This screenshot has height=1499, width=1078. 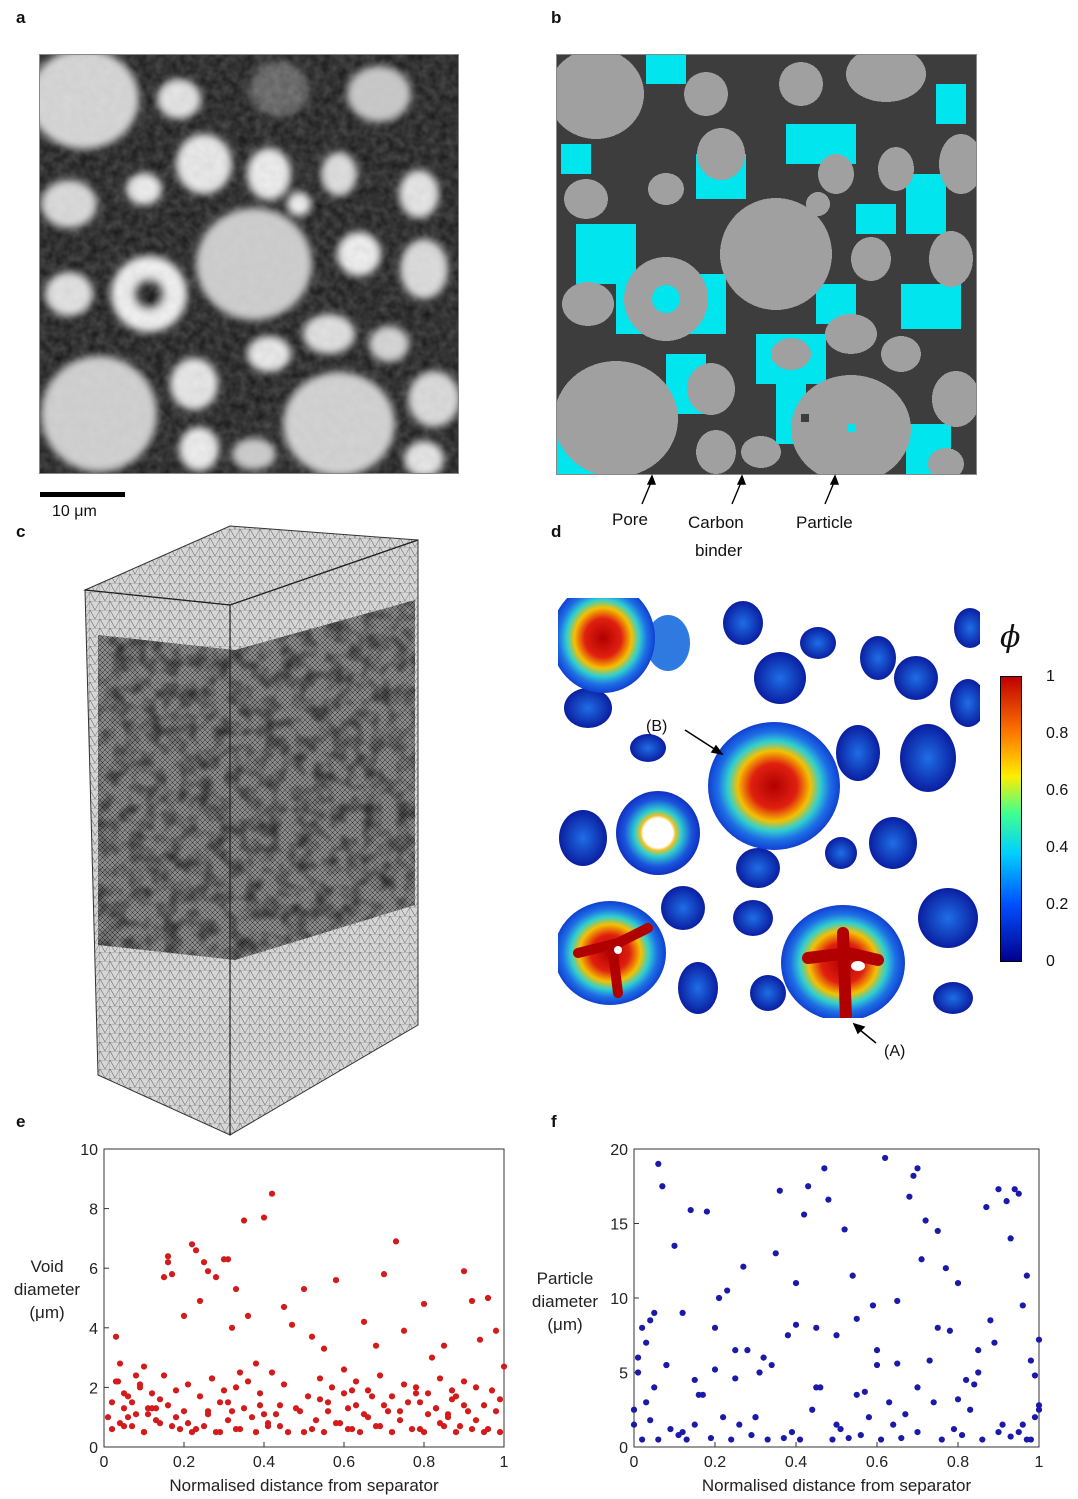 What do you see at coordinates (877, 1462) in the screenshot?
I see `x-tick-label: 0.6` at bounding box center [877, 1462].